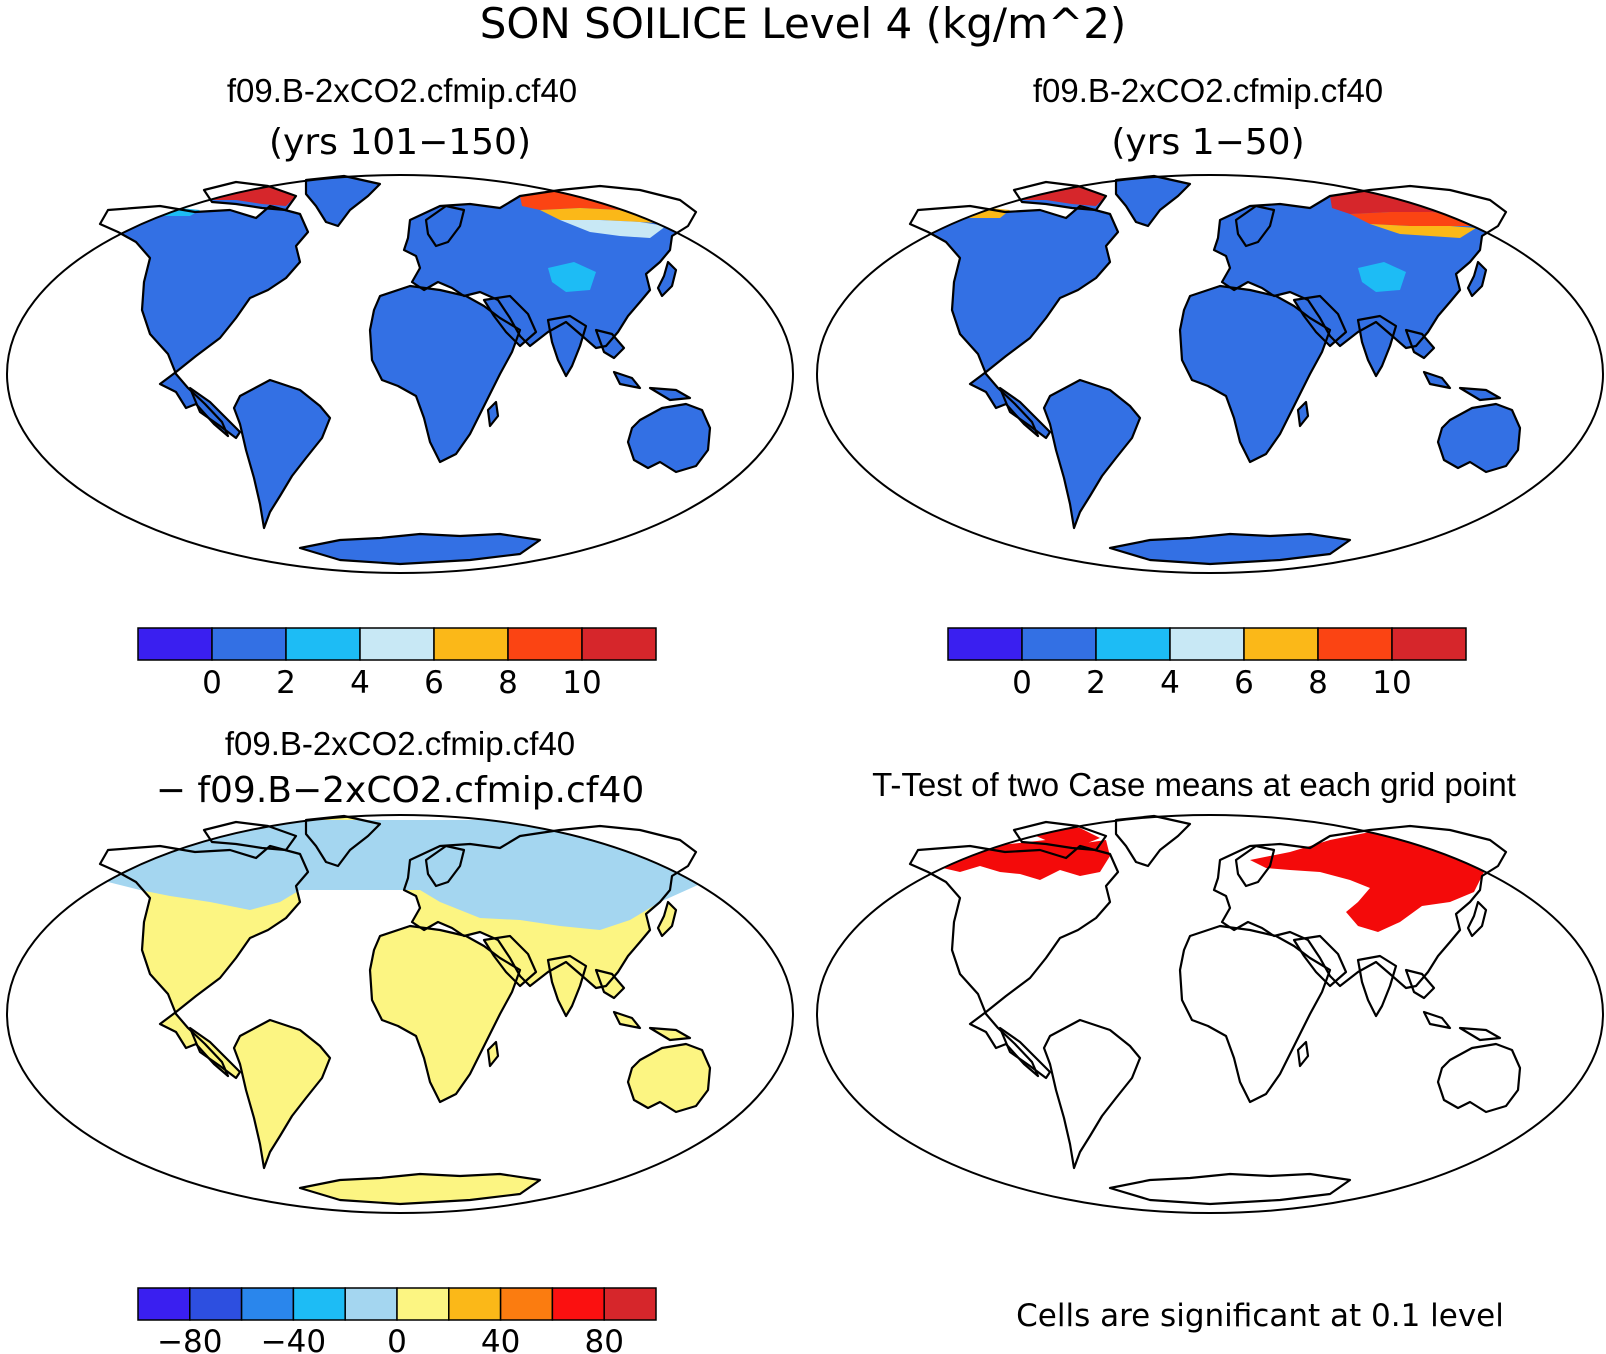  I want to click on siberia-light, so click(613, 229).